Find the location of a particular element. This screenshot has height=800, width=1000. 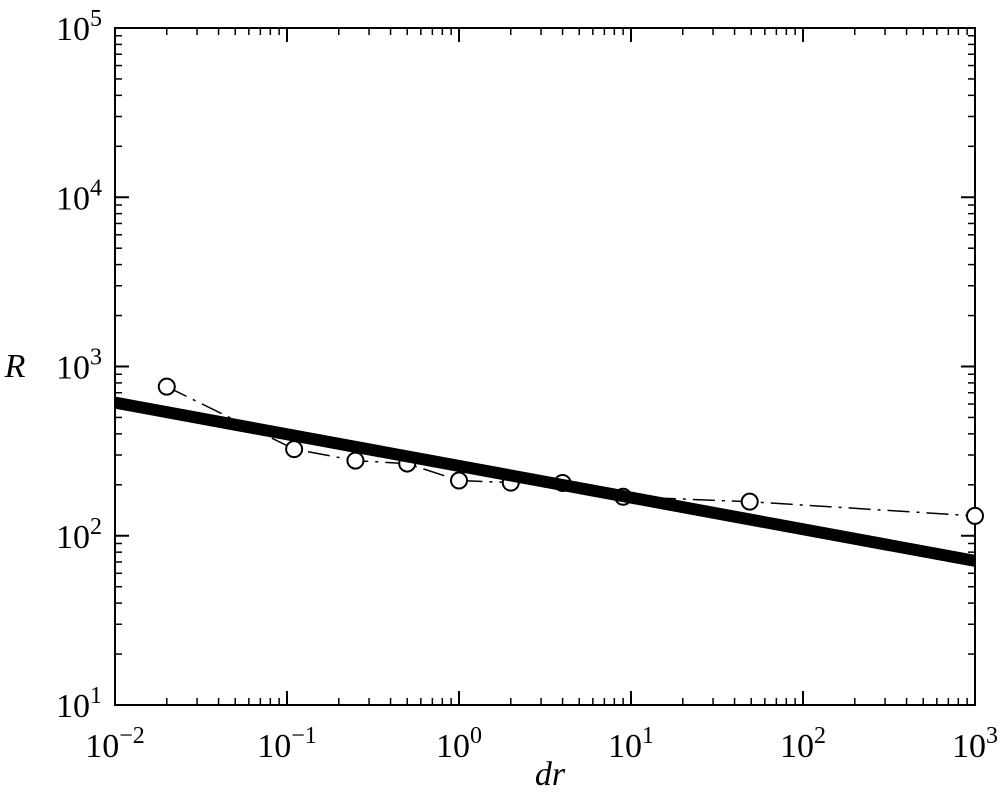

x-tick-label: 10⁰ is located at coordinates (459, 744).